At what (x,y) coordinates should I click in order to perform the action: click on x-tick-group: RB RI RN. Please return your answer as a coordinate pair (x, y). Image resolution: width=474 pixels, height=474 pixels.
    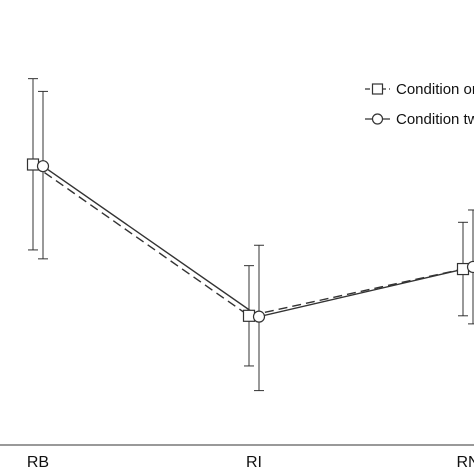
    Looking at the image, I should click on (250, 462).